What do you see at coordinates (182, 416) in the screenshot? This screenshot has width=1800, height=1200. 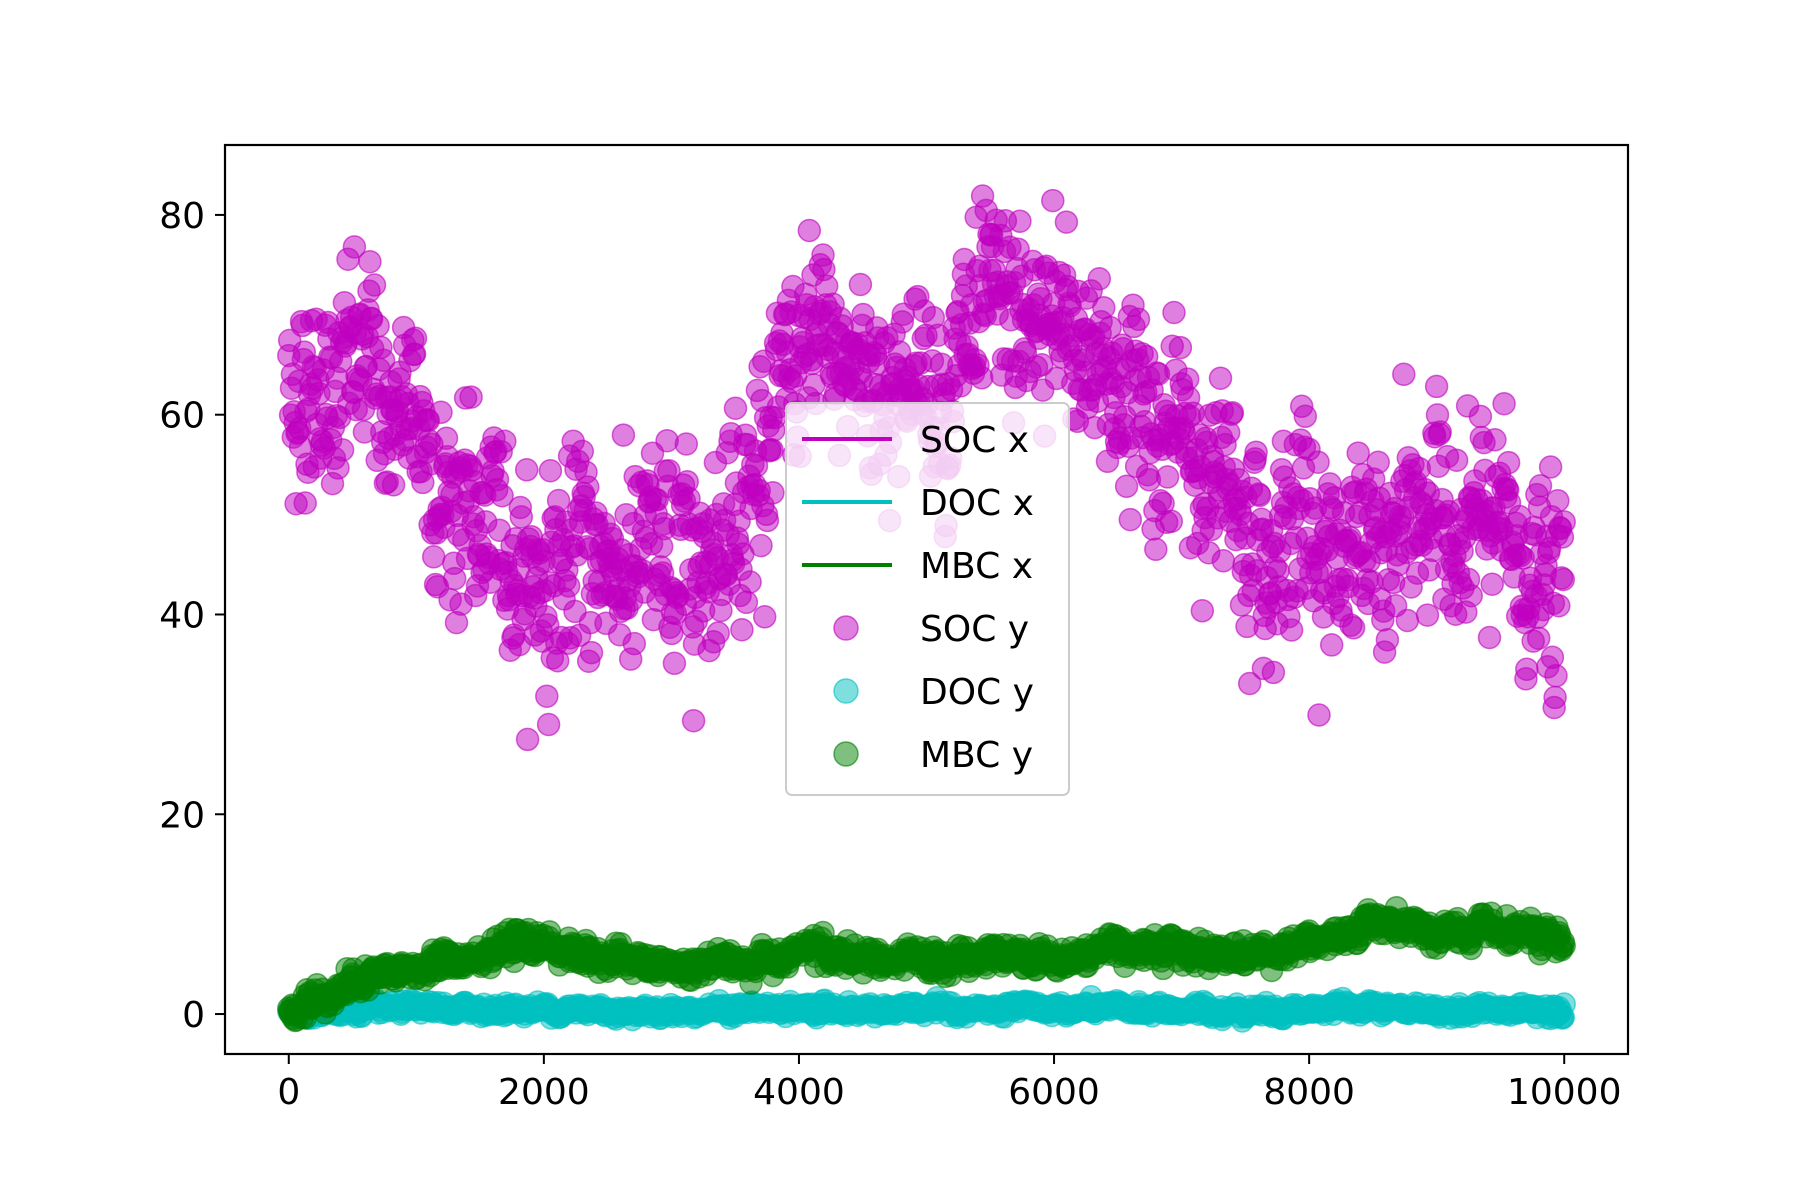 I see `y-tick-label: 60` at bounding box center [182, 416].